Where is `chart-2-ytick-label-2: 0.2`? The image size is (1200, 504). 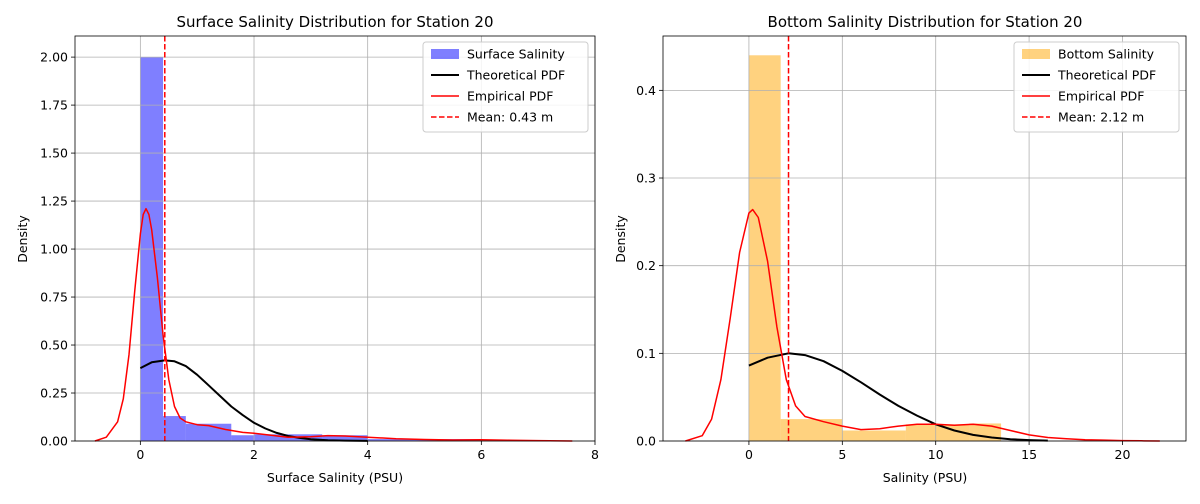 chart-2-ytick-label-2: 0.2 is located at coordinates (646, 265).